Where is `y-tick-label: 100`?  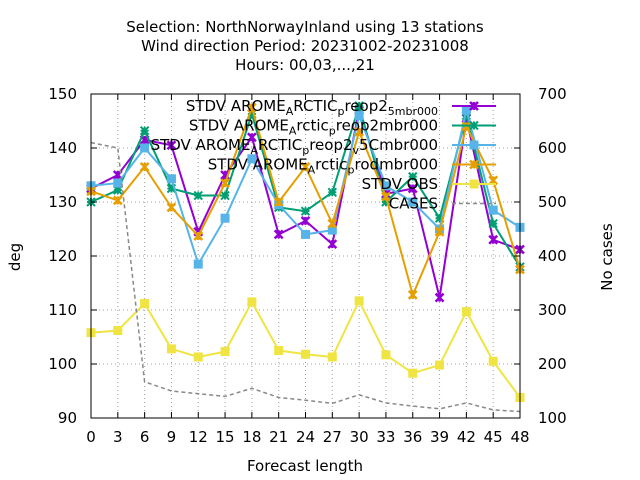
y-tick-label: 100 is located at coordinates (62, 364).